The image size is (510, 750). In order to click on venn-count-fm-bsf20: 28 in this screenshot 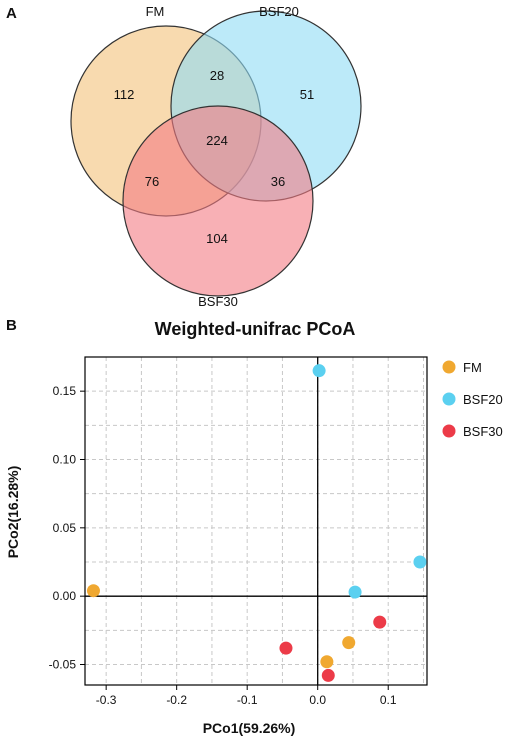, I will do `click(217, 75)`.